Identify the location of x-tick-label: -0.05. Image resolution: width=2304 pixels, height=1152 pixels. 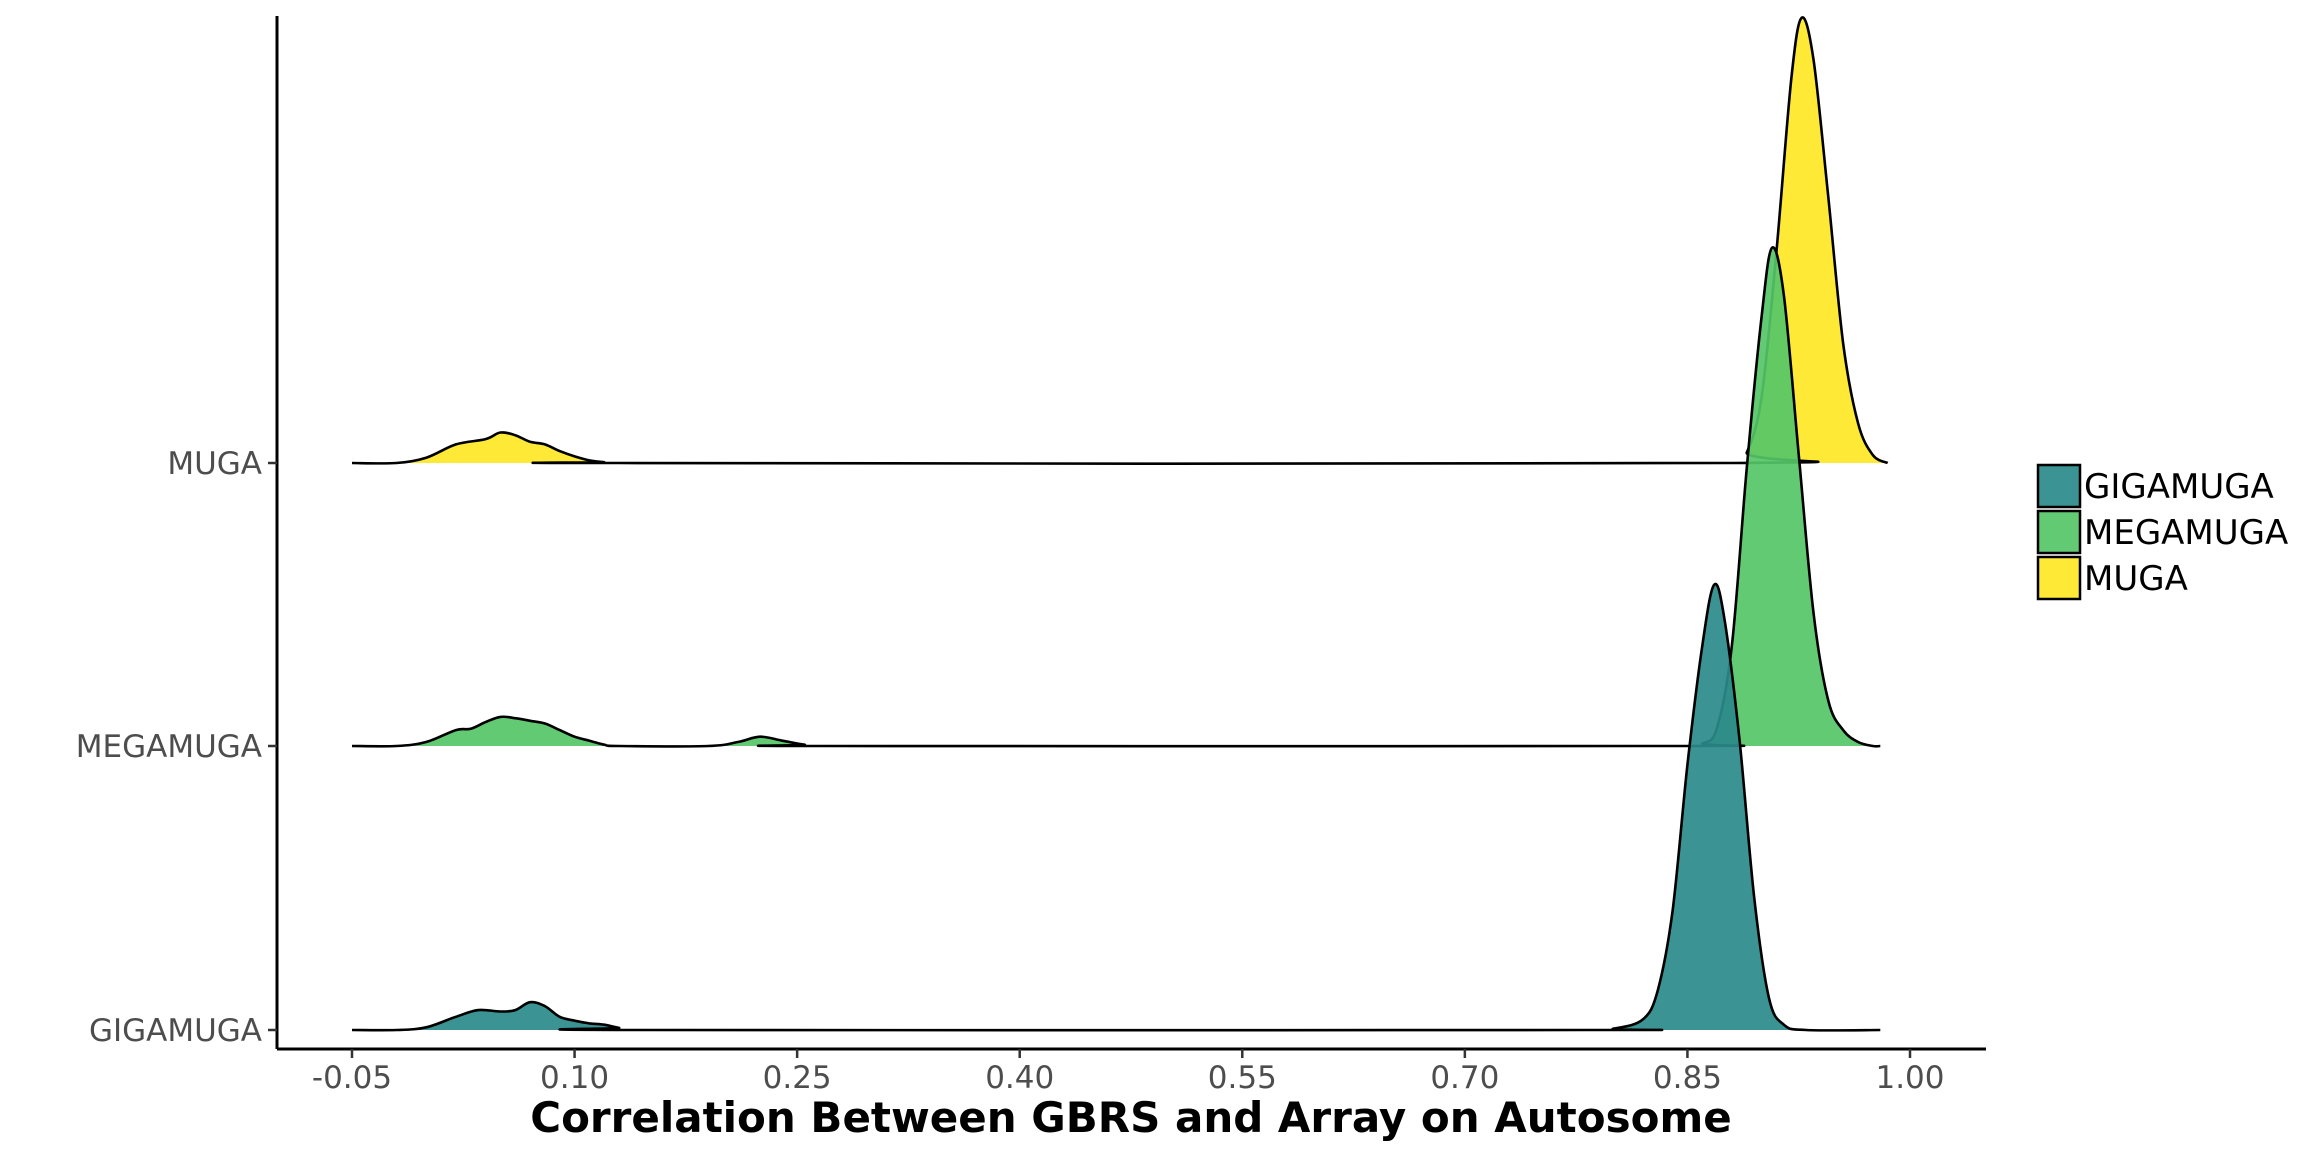
(352, 1078).